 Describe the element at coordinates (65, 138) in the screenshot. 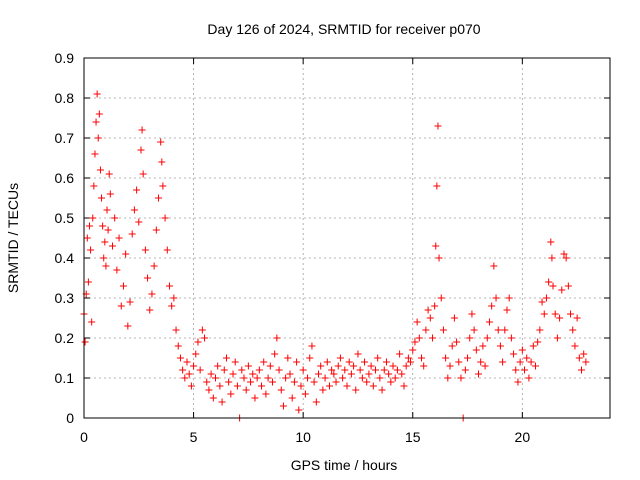

I see `y-tick-label: 0.7` at that location.